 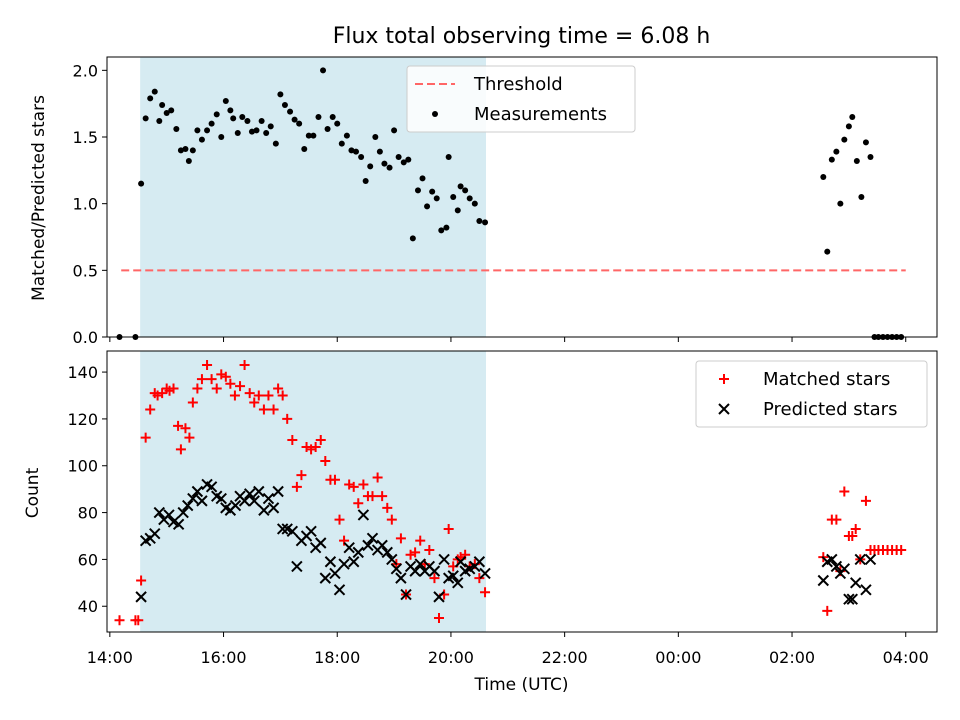 What do you see at coordinates (33, 492) in the screenshot?
I see `bottom-y-axis-label: Count` at bounding box center [33, 492].